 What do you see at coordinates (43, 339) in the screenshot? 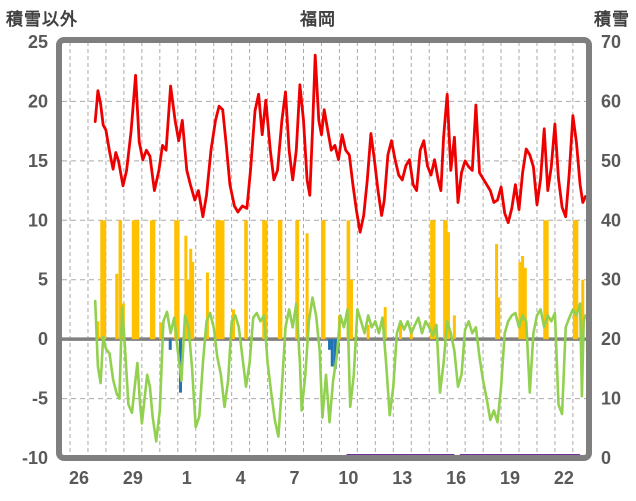
I see `left-axis-tick-label: 0` at bounding box center [43, 339].